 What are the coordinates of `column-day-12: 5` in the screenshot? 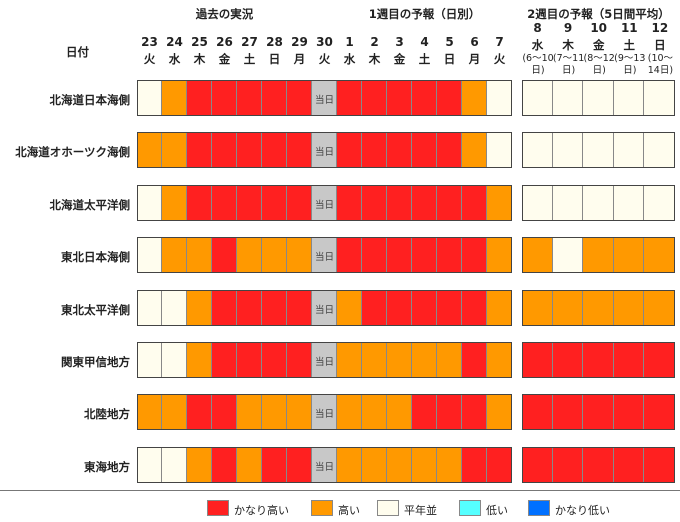 It's located at (449, 42).